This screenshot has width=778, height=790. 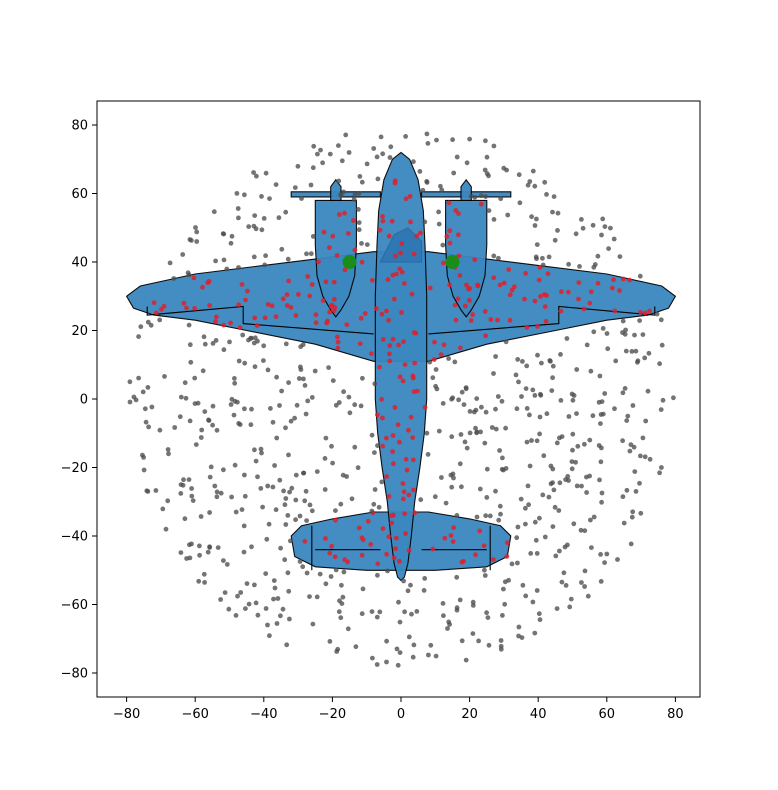 What do you see at coordinates (607, 714) in the screenshot?
I see `x-tick-label: 60` at bounding box center [607, 714].